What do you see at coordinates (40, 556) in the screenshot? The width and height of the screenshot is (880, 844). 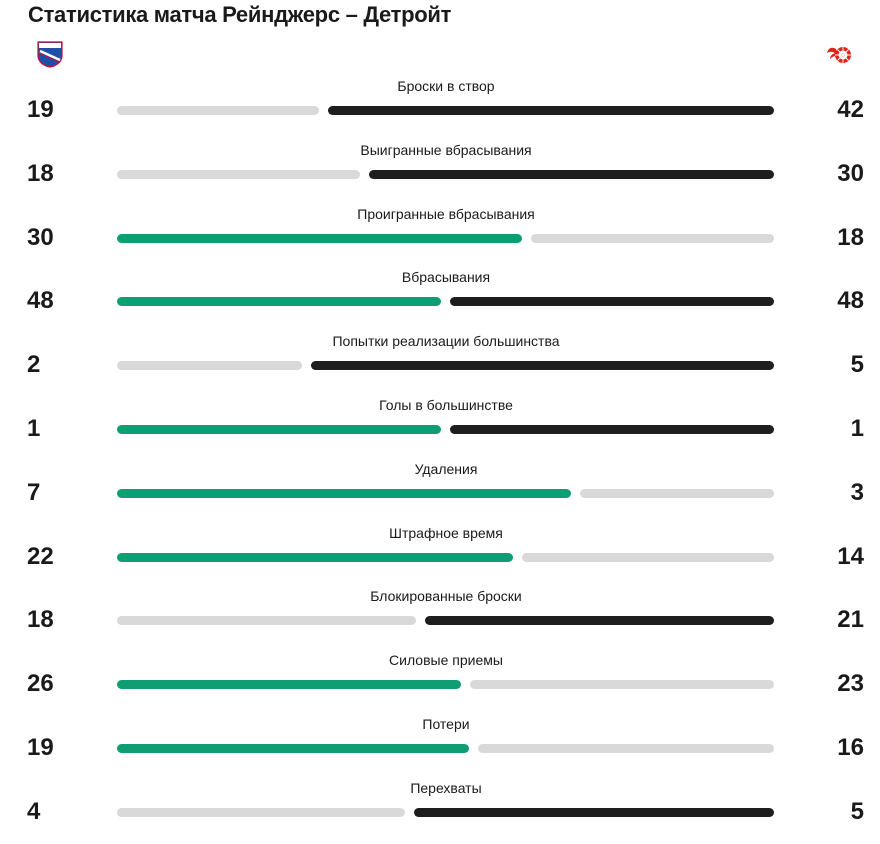 I see `home-value: 22` at bounding box center [40, 556].